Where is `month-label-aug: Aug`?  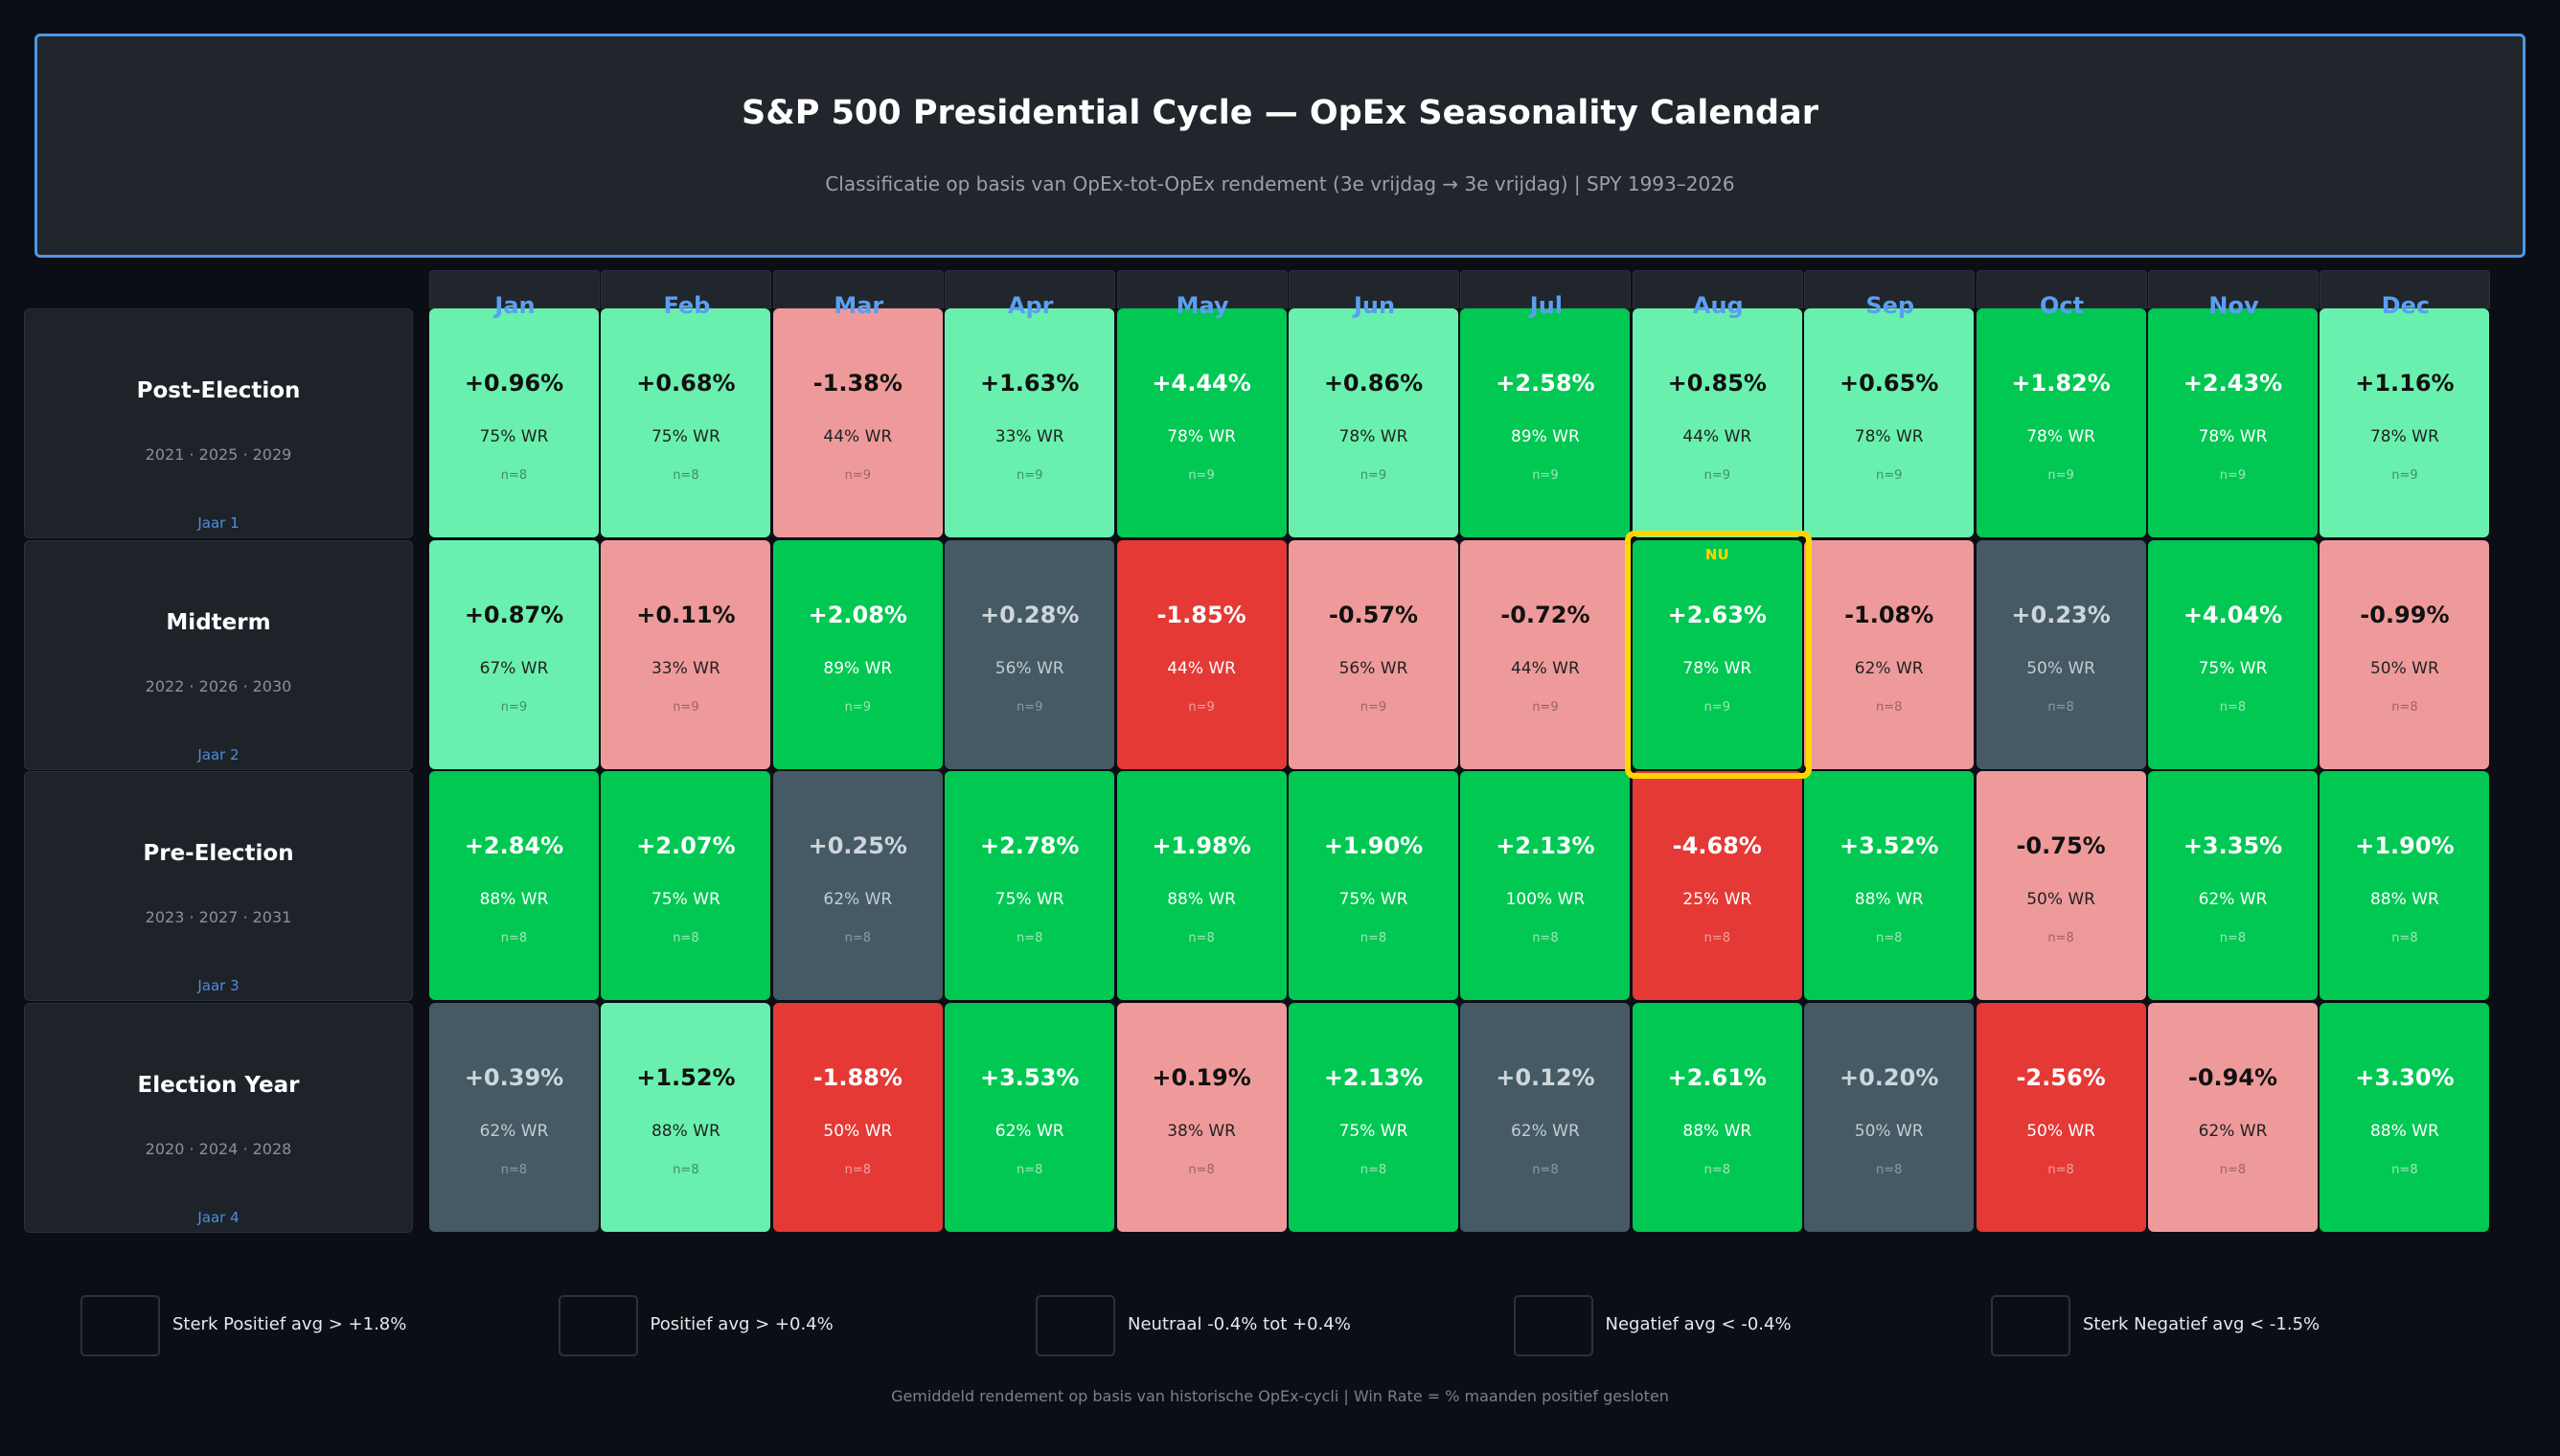 month-label-aug: Aug is located at coordinates (1718, 305).